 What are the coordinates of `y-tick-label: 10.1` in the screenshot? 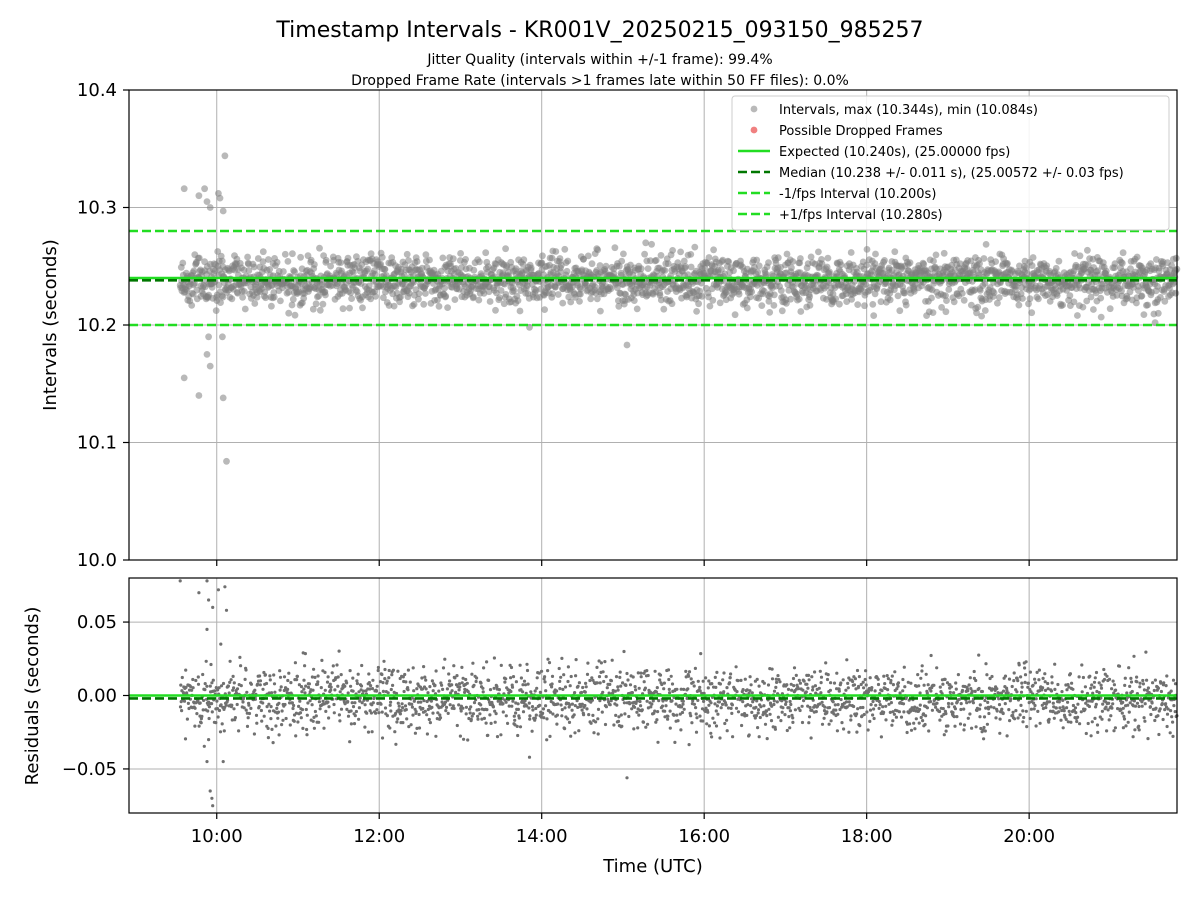 It's located at (97, 443).